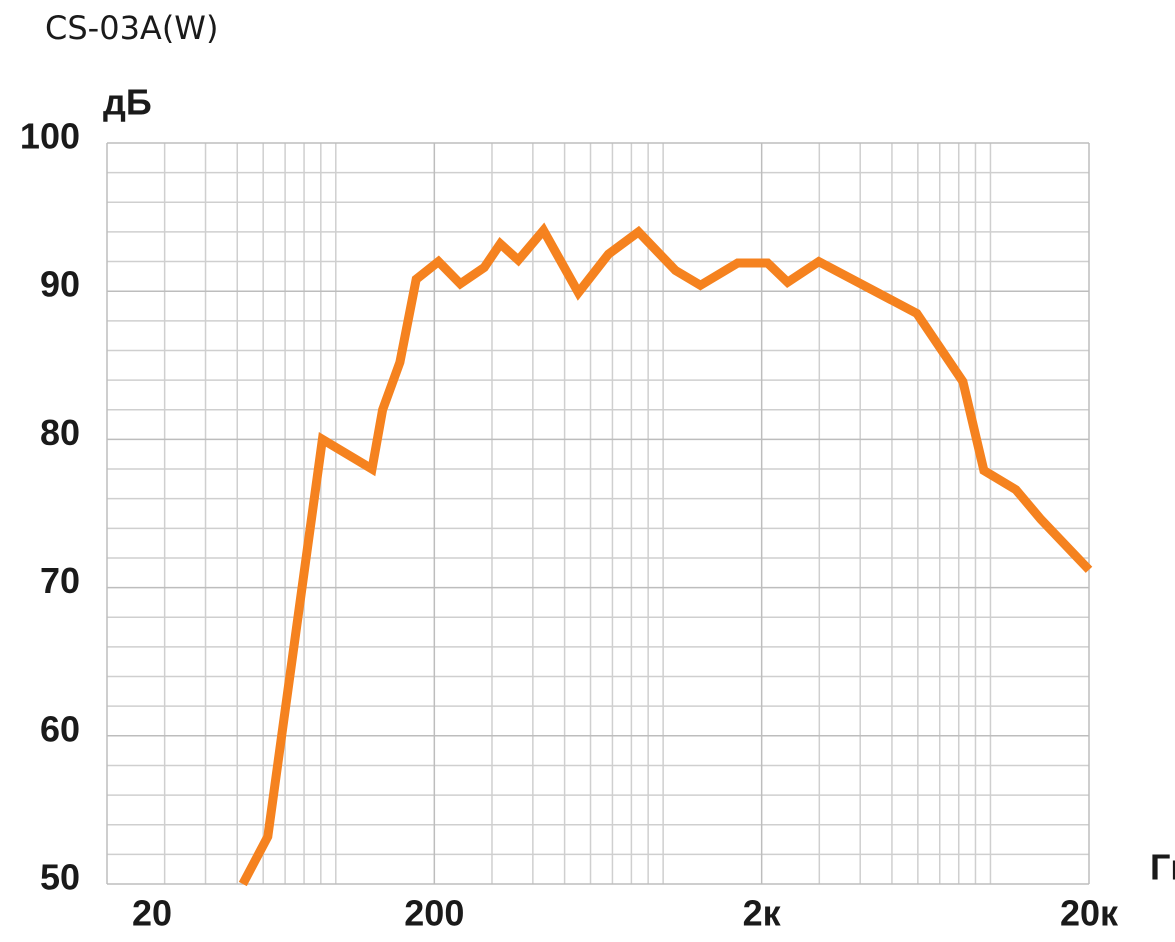 The height and width of the screenshot is (942, 1175). Describe the element at coordinates (60, 284) in the screenshot. I see `y-tick-label: 90` at that location.